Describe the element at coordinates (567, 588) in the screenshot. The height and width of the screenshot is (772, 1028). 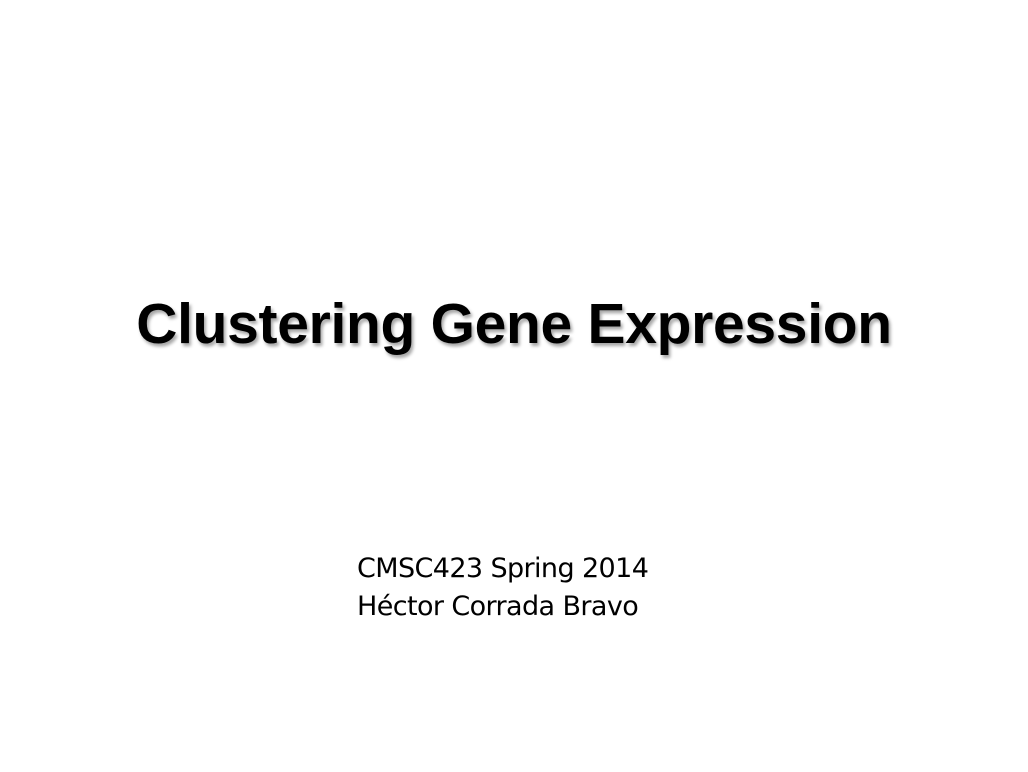
I see `slide-subtitle: CMSC423 Spring 2014 Héctor Corrada Bravo` at that location.